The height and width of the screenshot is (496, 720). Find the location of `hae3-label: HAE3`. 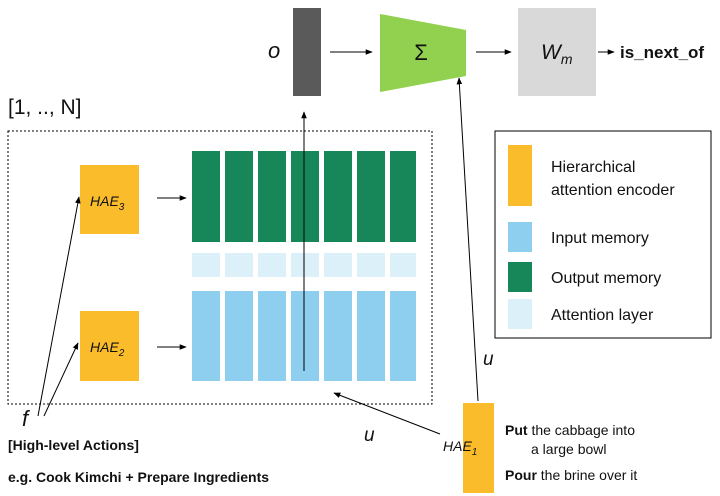

hae3-label: HAE3 is located at coordinates (107, 203).